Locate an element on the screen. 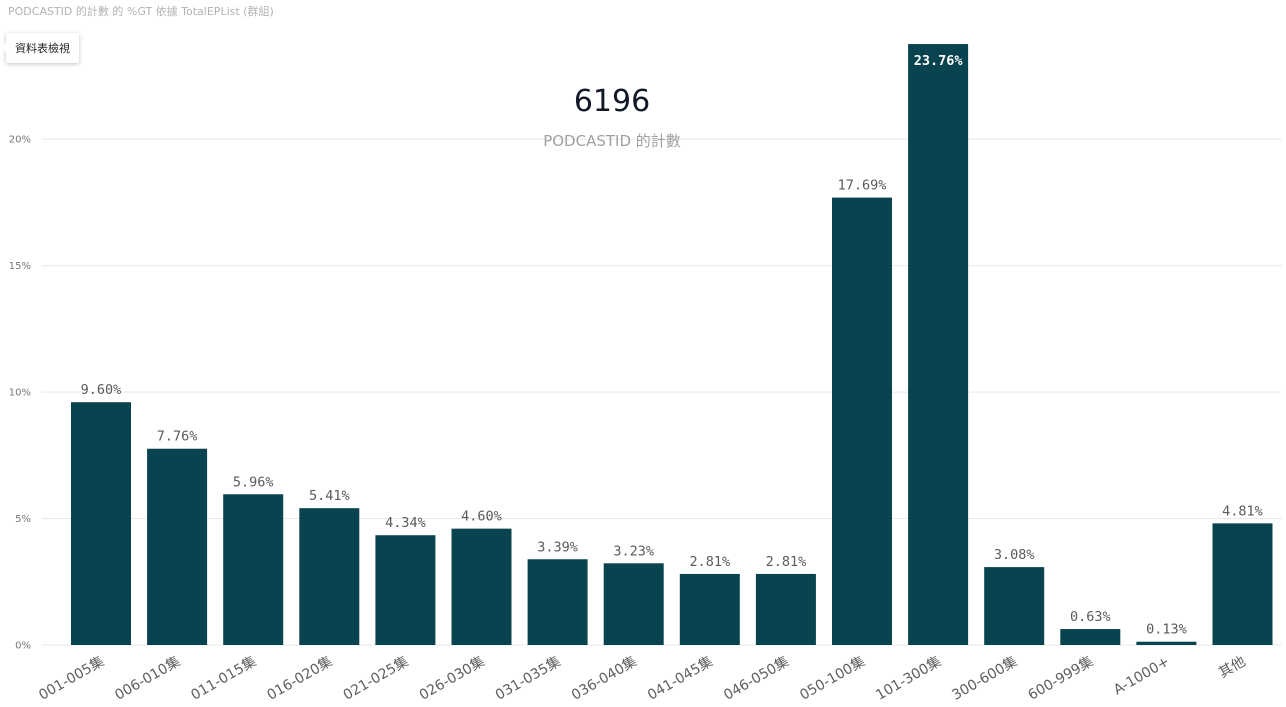  y-tick-label: 5% is located at coordinates (23, 519).